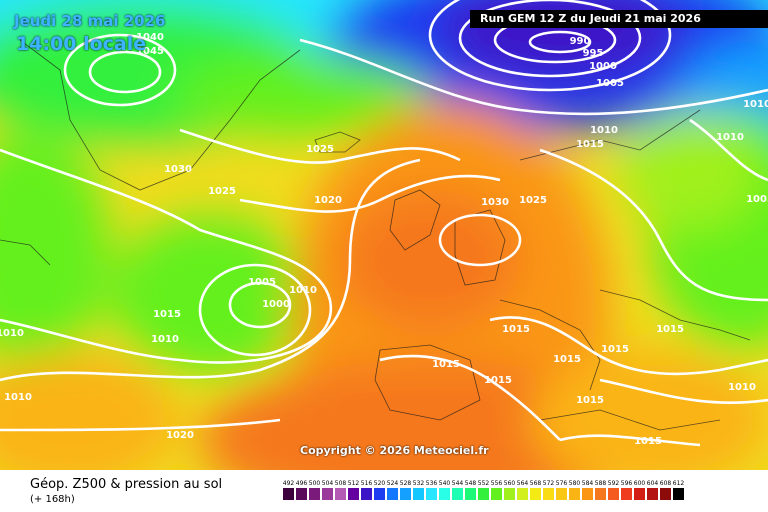 Image resolution: width=768 pixels, height=512 pixels. What do you see at coordinates (444, 483) in the screenshot?
I see `legend-label: 540` at bounding box center [444, 483].